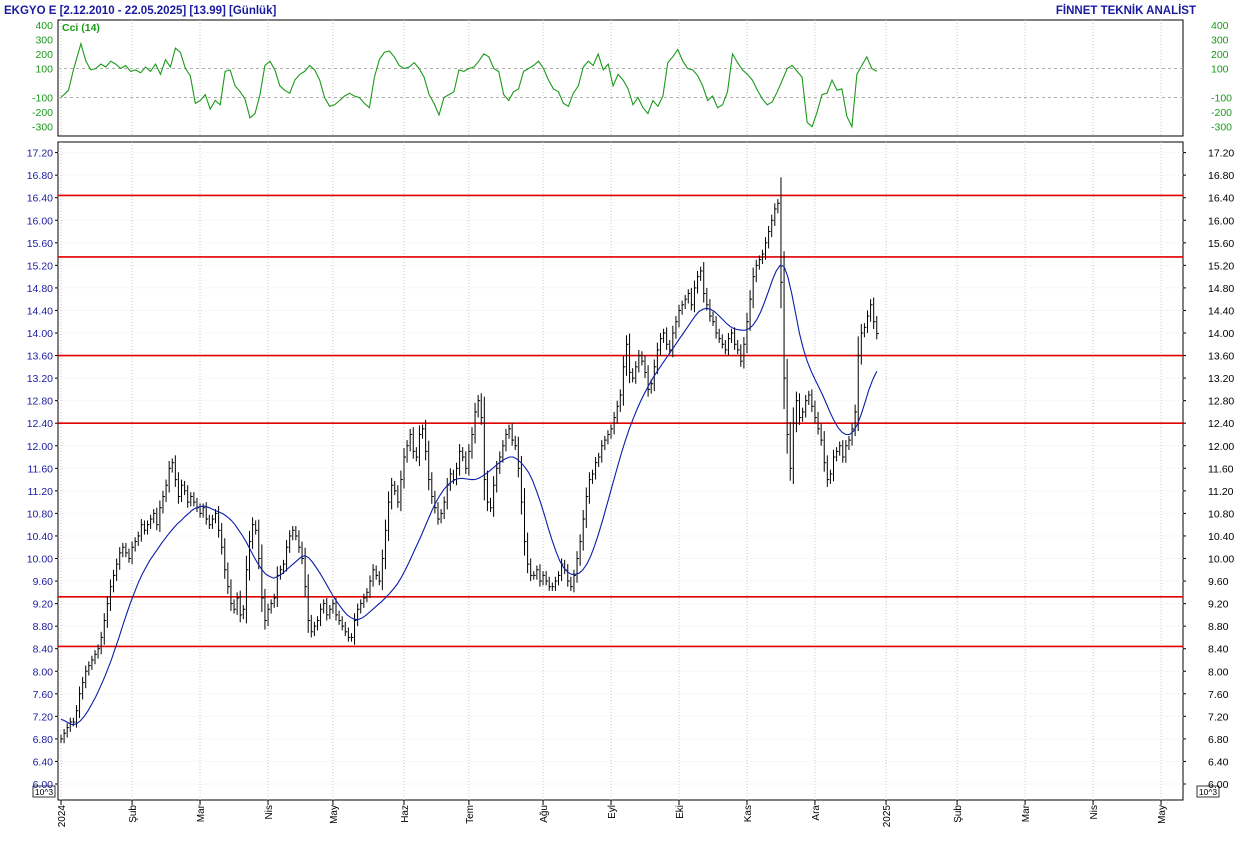 The image size is (1251, 846). Describe the element at coordinates (40, 357) in the screenshot. I see `price-y-tick-label-left: 13.60` at that location.